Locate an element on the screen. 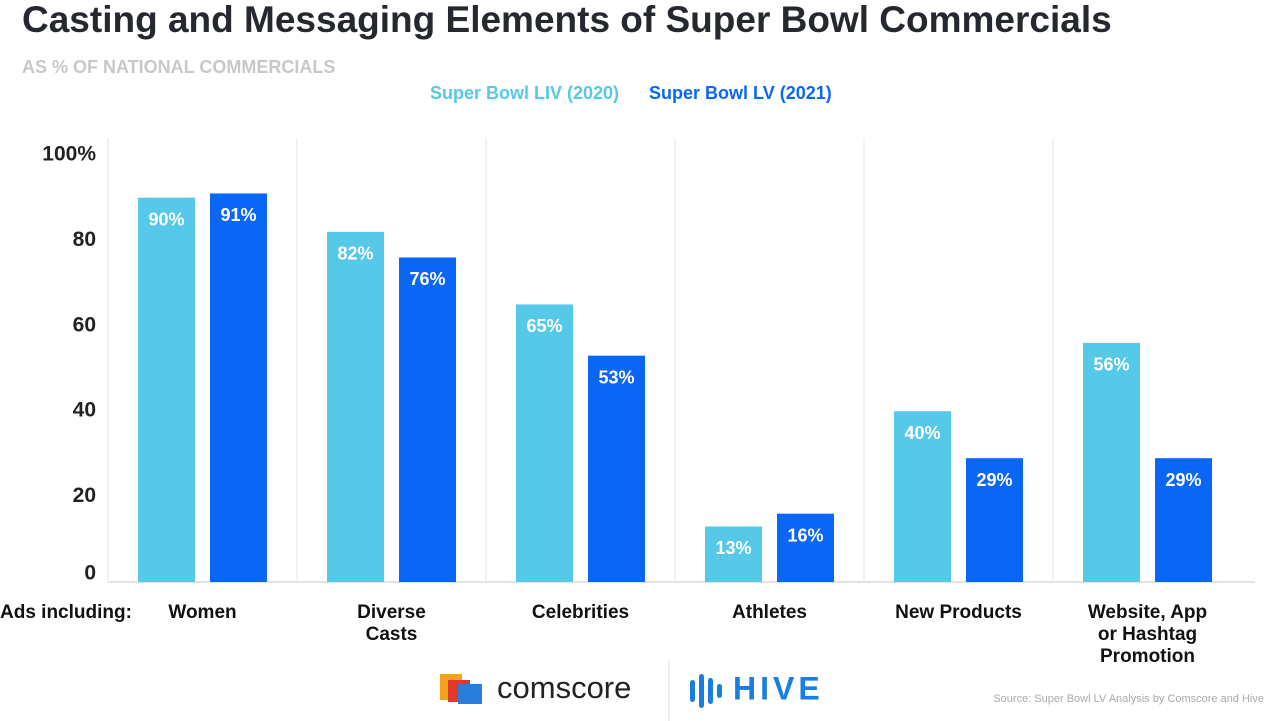 The width and height of the screenshot is (1268, 721). comscore-logo is located at coordinates (461, 689).